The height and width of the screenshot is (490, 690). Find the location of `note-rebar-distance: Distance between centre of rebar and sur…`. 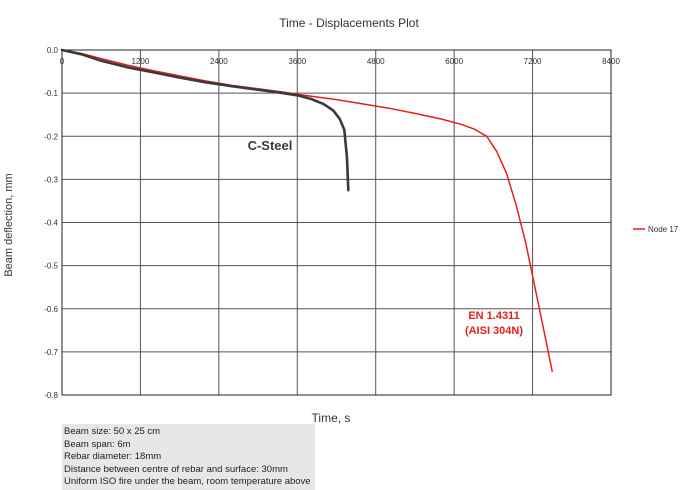

note-rebar-distance: Distance between centre of rebar and sur… is located at coordinates (176, 469).